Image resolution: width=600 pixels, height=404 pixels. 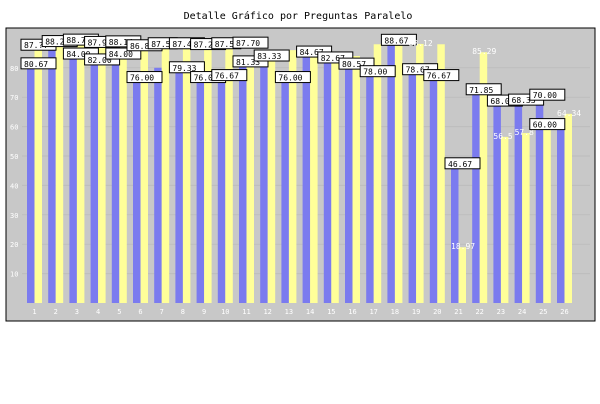 I want to click on data-label-text: 46.67, so click(x=460, y=164).